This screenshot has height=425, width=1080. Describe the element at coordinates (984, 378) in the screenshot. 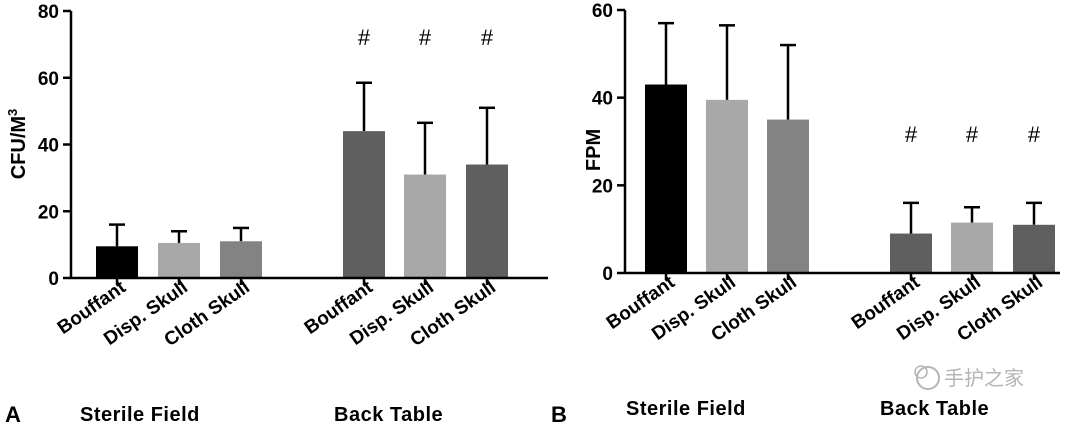

I see `watermark-text: 手护之家` at that location.